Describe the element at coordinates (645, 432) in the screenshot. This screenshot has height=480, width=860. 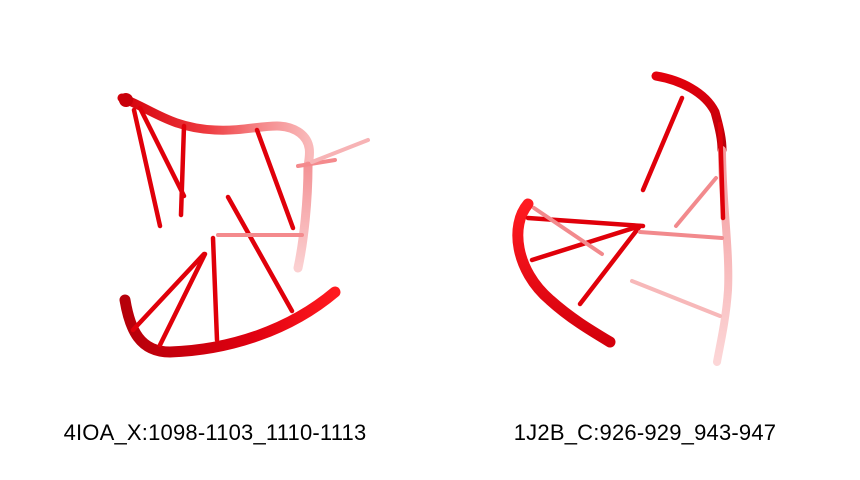
I see `structure-caption-right: 1J2B_C:926-929_943-947` at that location.